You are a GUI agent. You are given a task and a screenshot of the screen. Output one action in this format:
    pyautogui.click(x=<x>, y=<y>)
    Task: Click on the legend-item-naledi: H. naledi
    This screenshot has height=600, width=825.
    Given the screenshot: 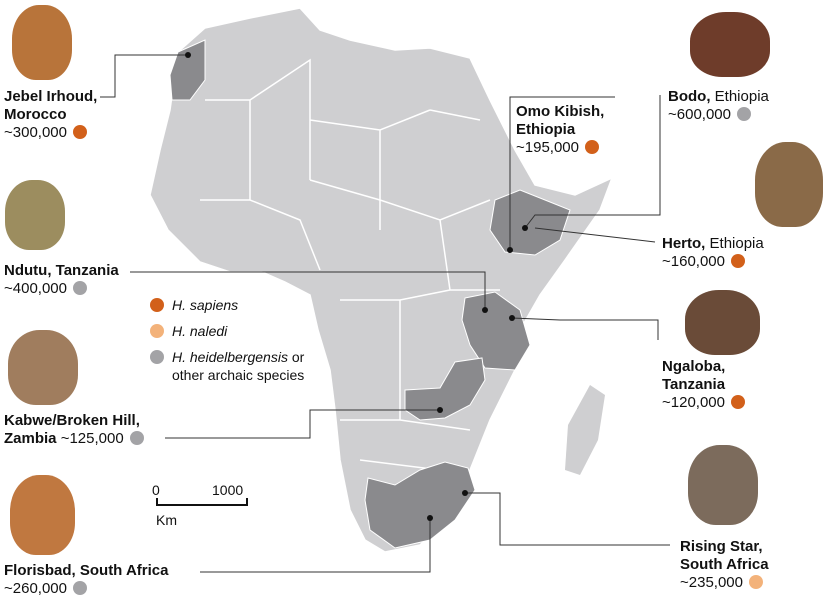 What is the action you would take?
    pyautogui.click(x=236, y=331)
    